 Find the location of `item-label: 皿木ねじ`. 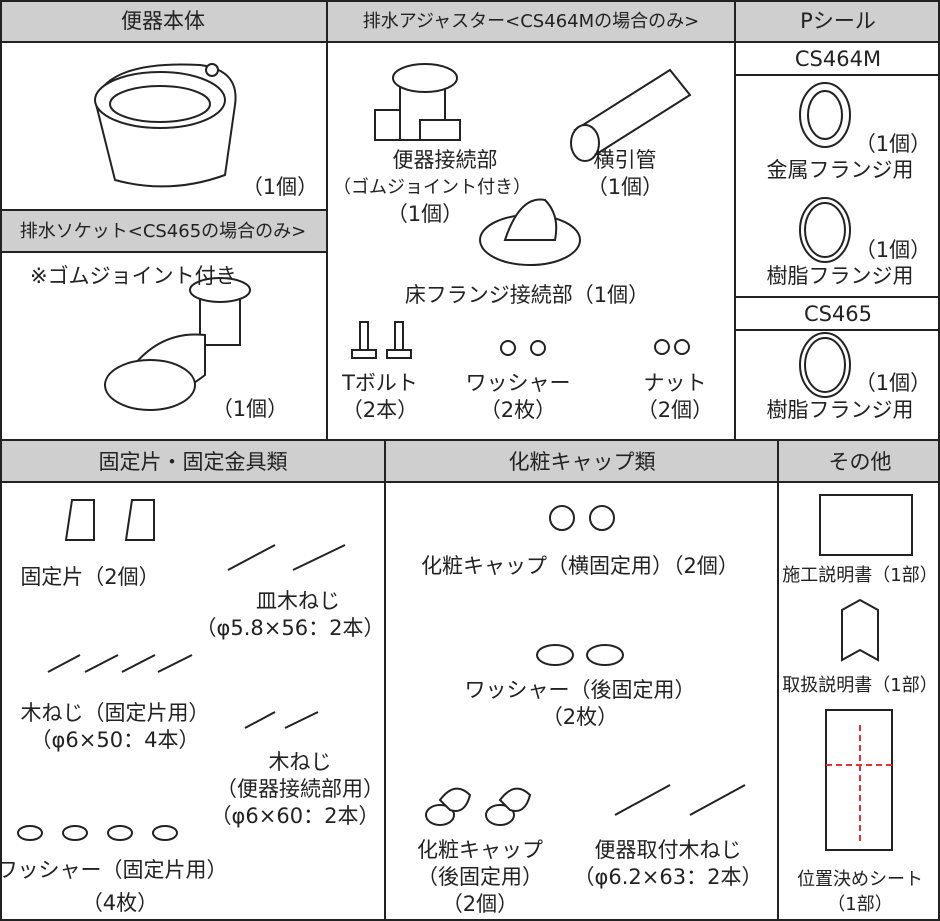

item-label: 皿木ねじ is located at coordinates (298, 601).